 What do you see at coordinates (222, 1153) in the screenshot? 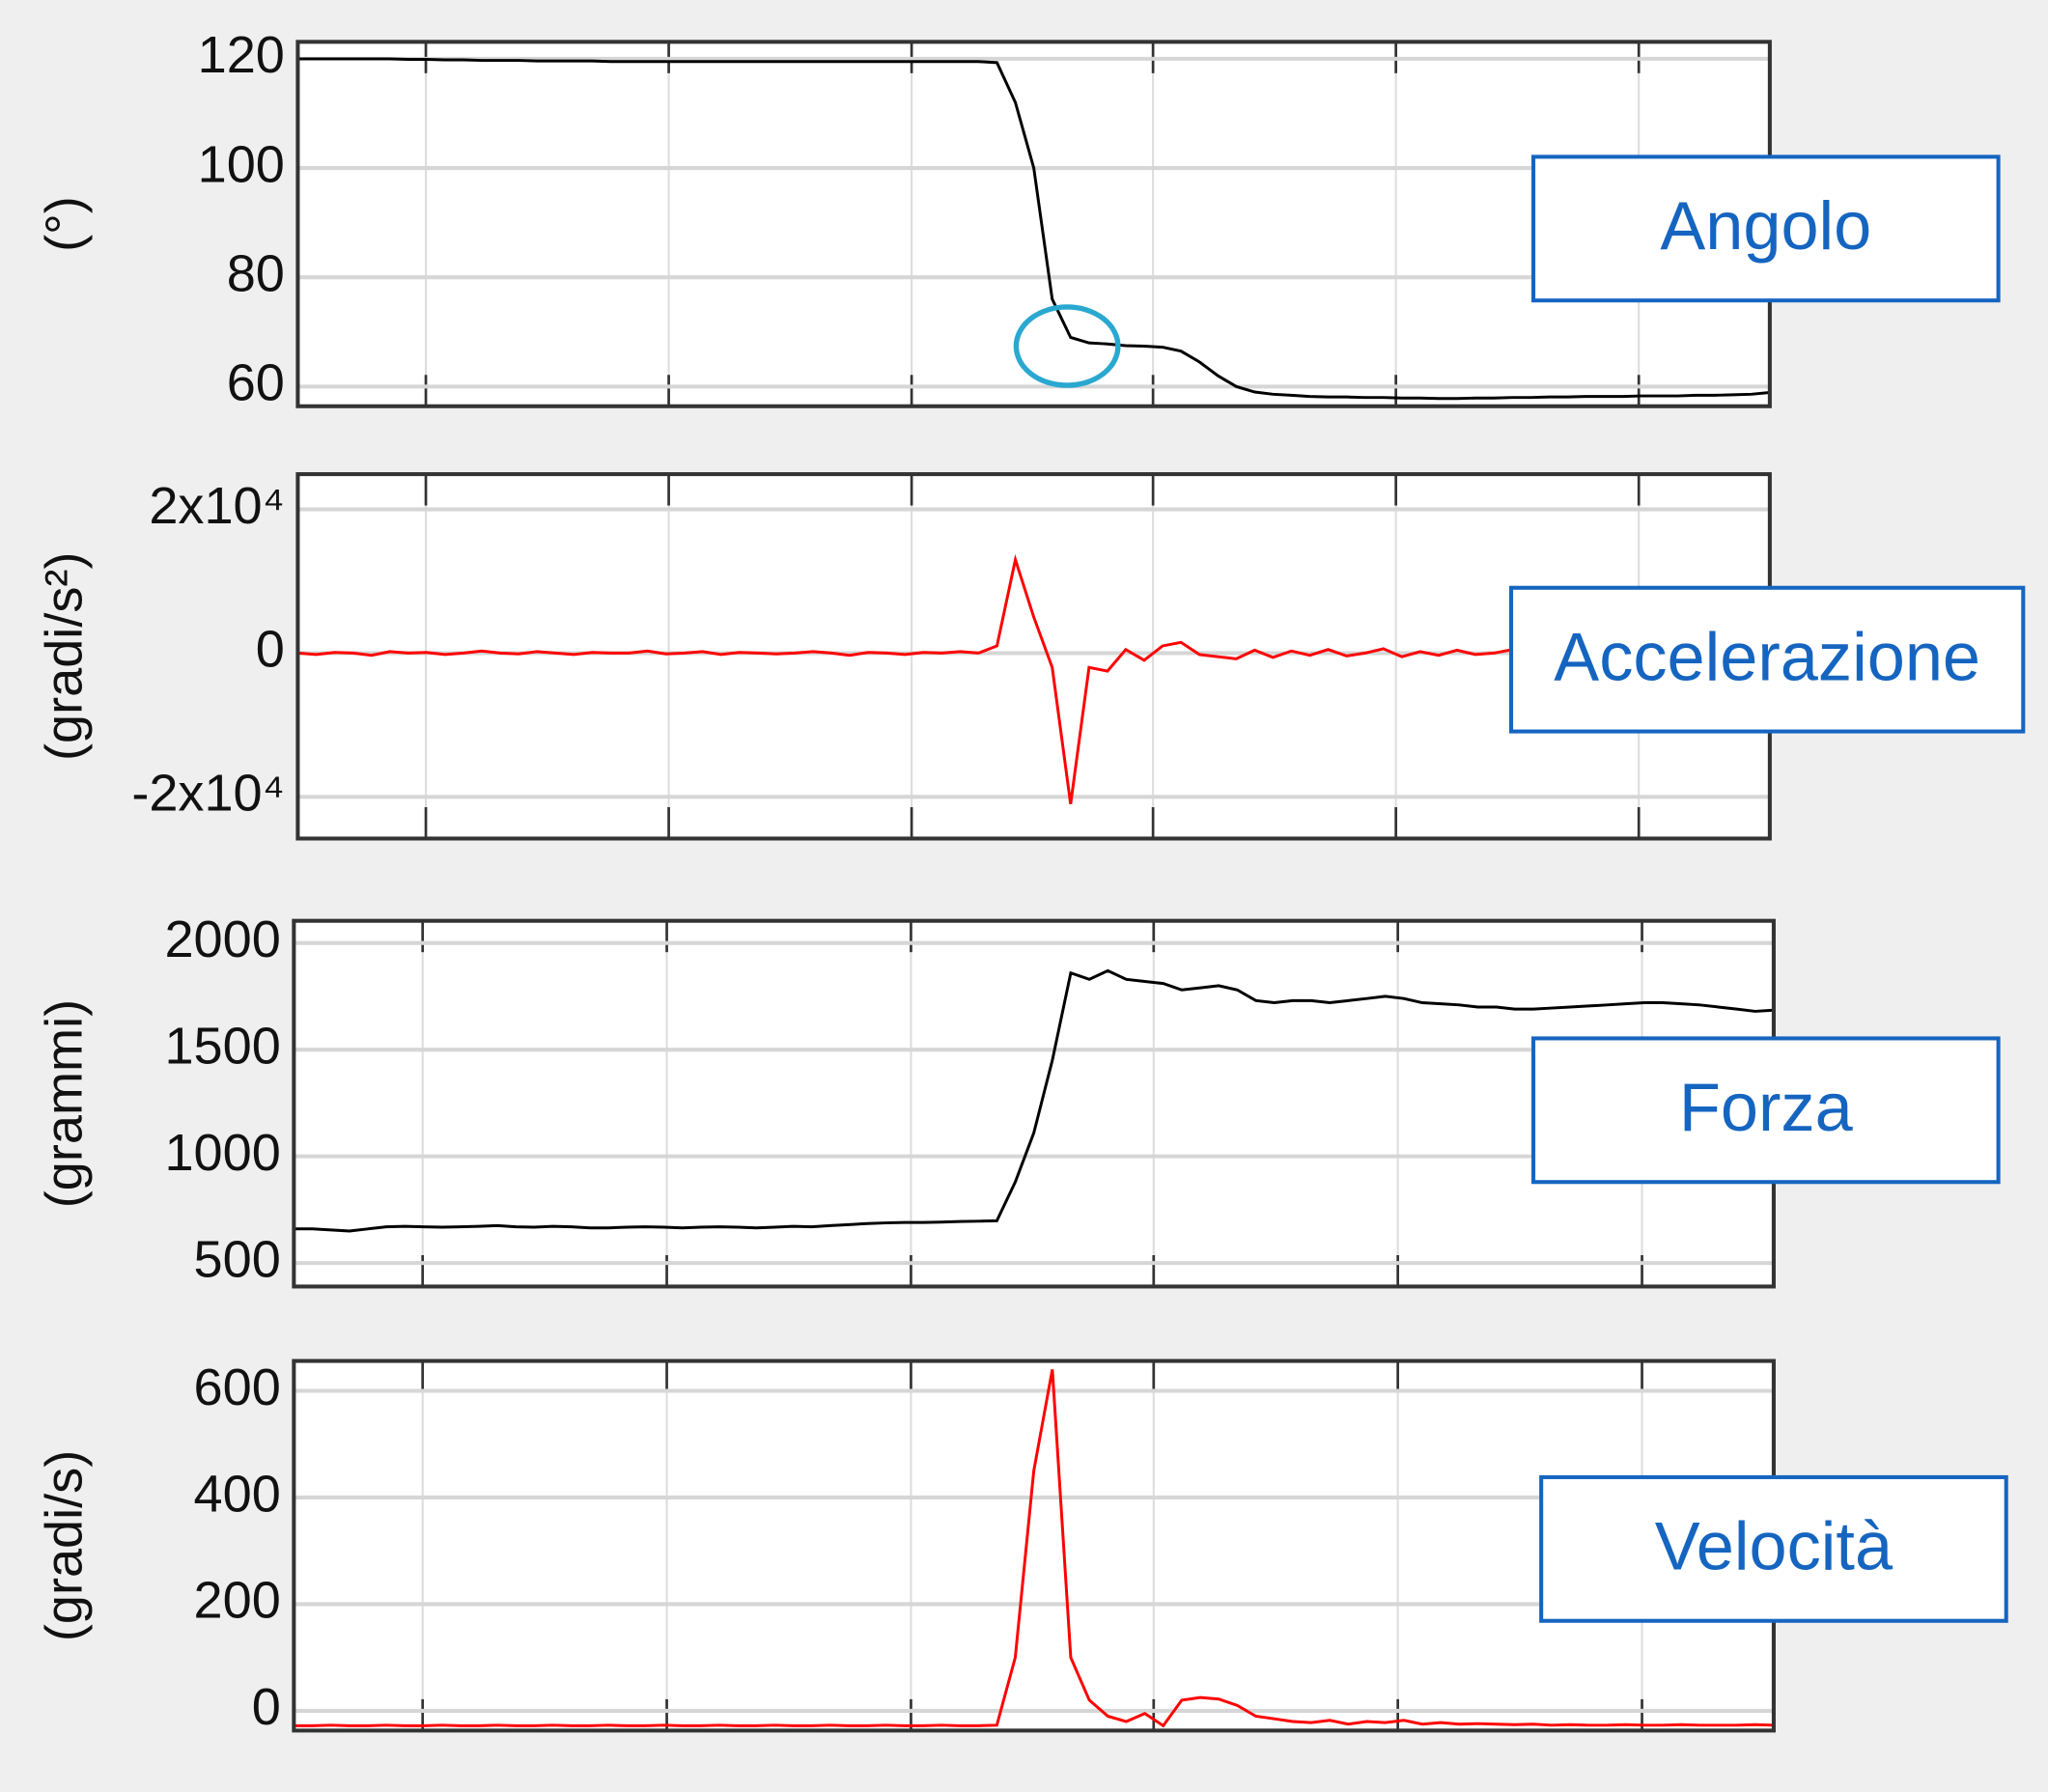
I see `y-tick-label: 1000` at bounding box center [222, 1153].